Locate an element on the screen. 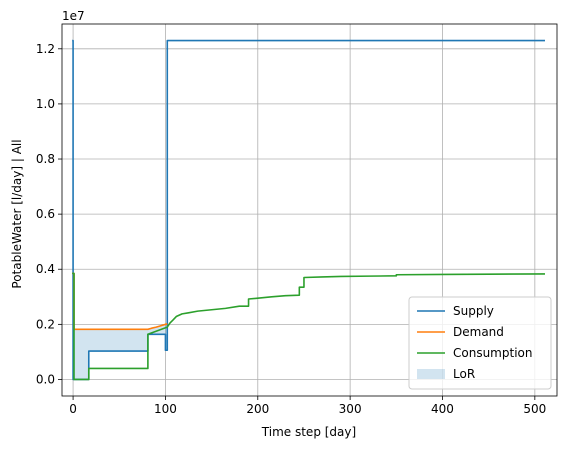  x-tick-label: 500 is located at coordinates (534, 409).